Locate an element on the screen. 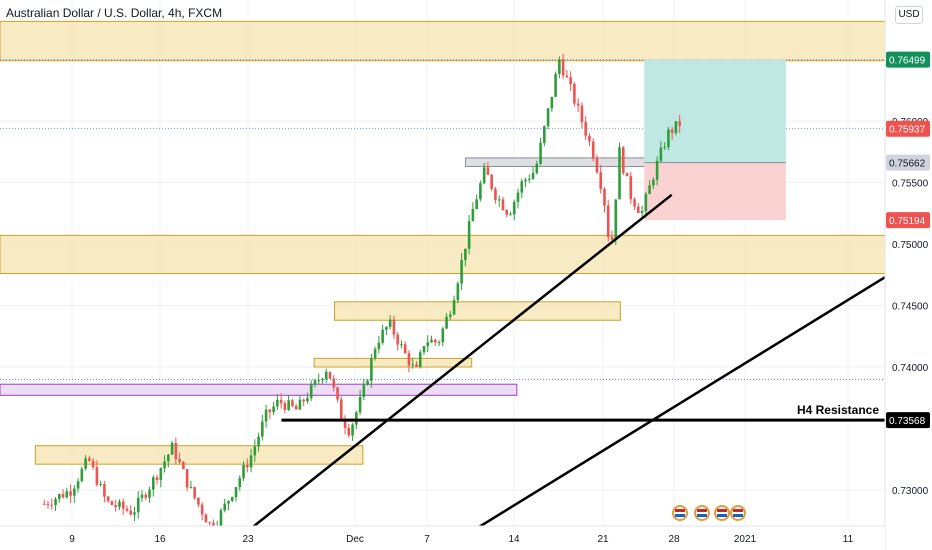 The height and width of the screenshot is (550, 932). mid-demand-zone is located at coordinates (443, 254).